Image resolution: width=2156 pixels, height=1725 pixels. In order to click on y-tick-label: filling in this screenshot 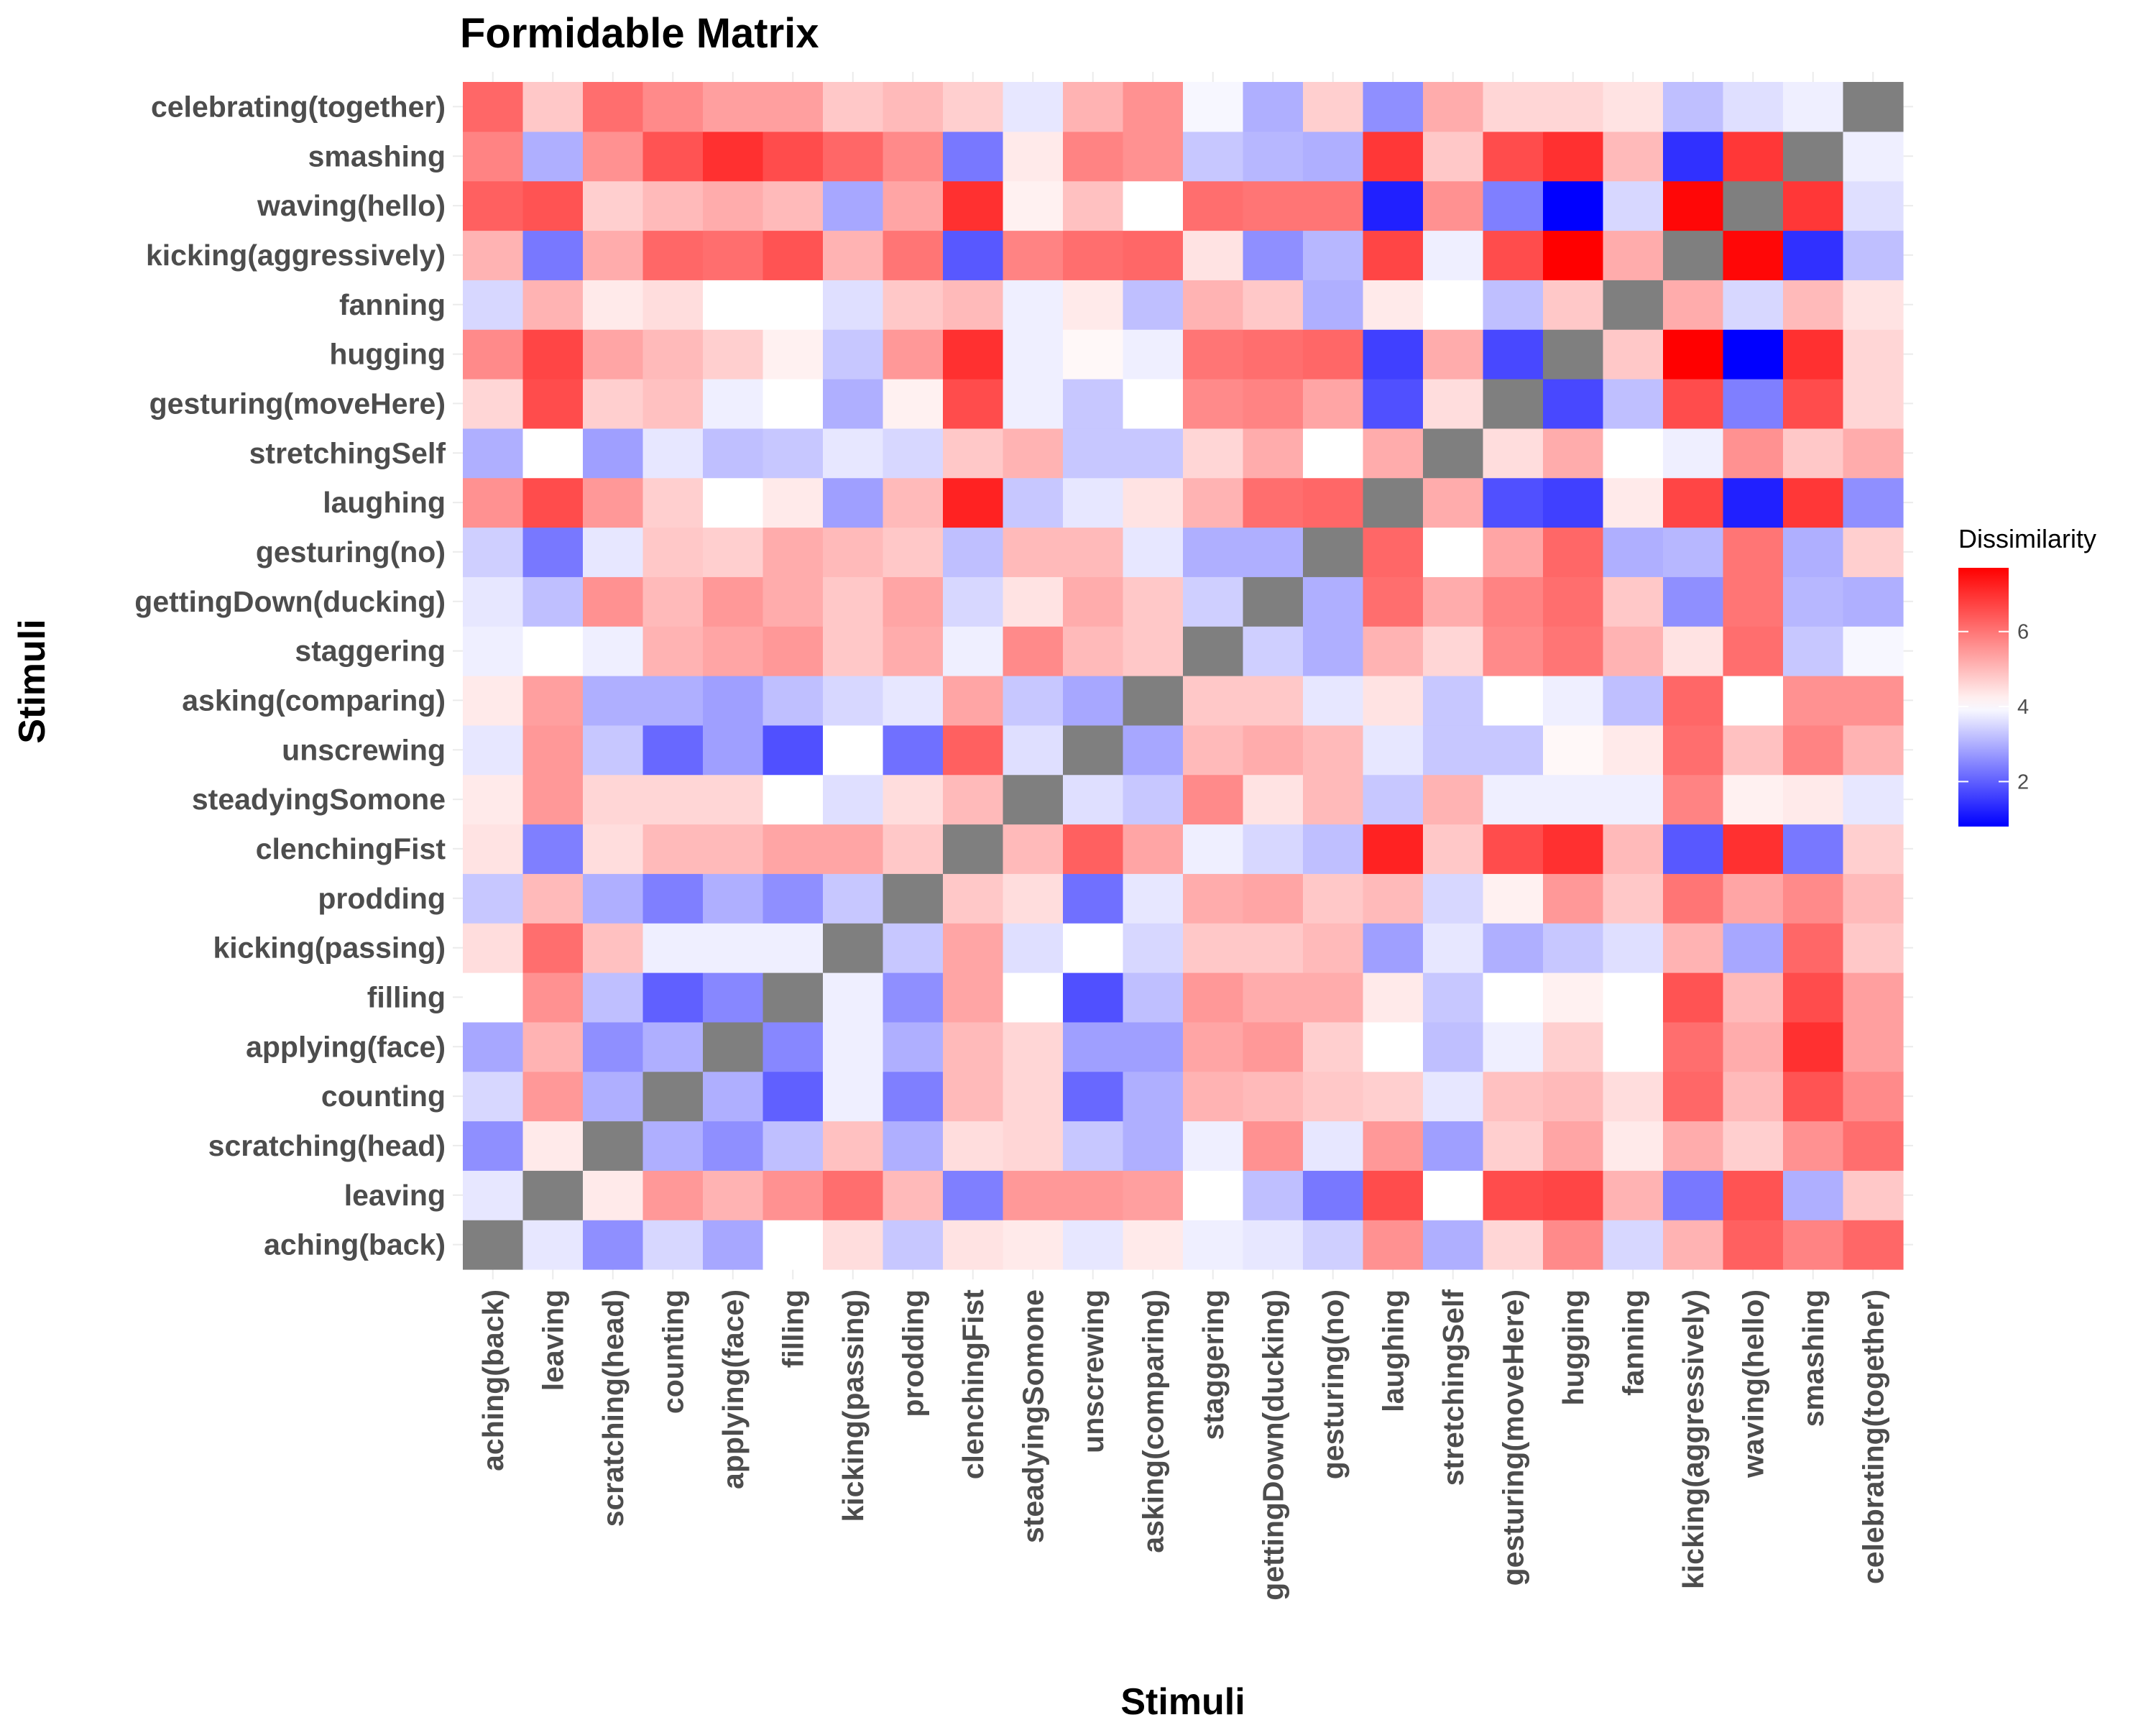, I will do `click(407, 996)`.